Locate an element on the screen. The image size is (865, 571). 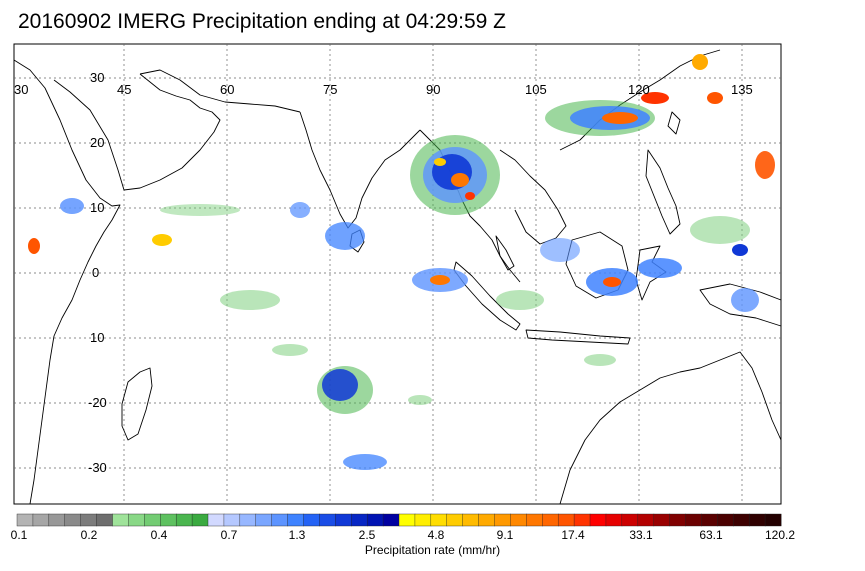
colorbar-label: 0.4 is located at coordinates (159, 535).